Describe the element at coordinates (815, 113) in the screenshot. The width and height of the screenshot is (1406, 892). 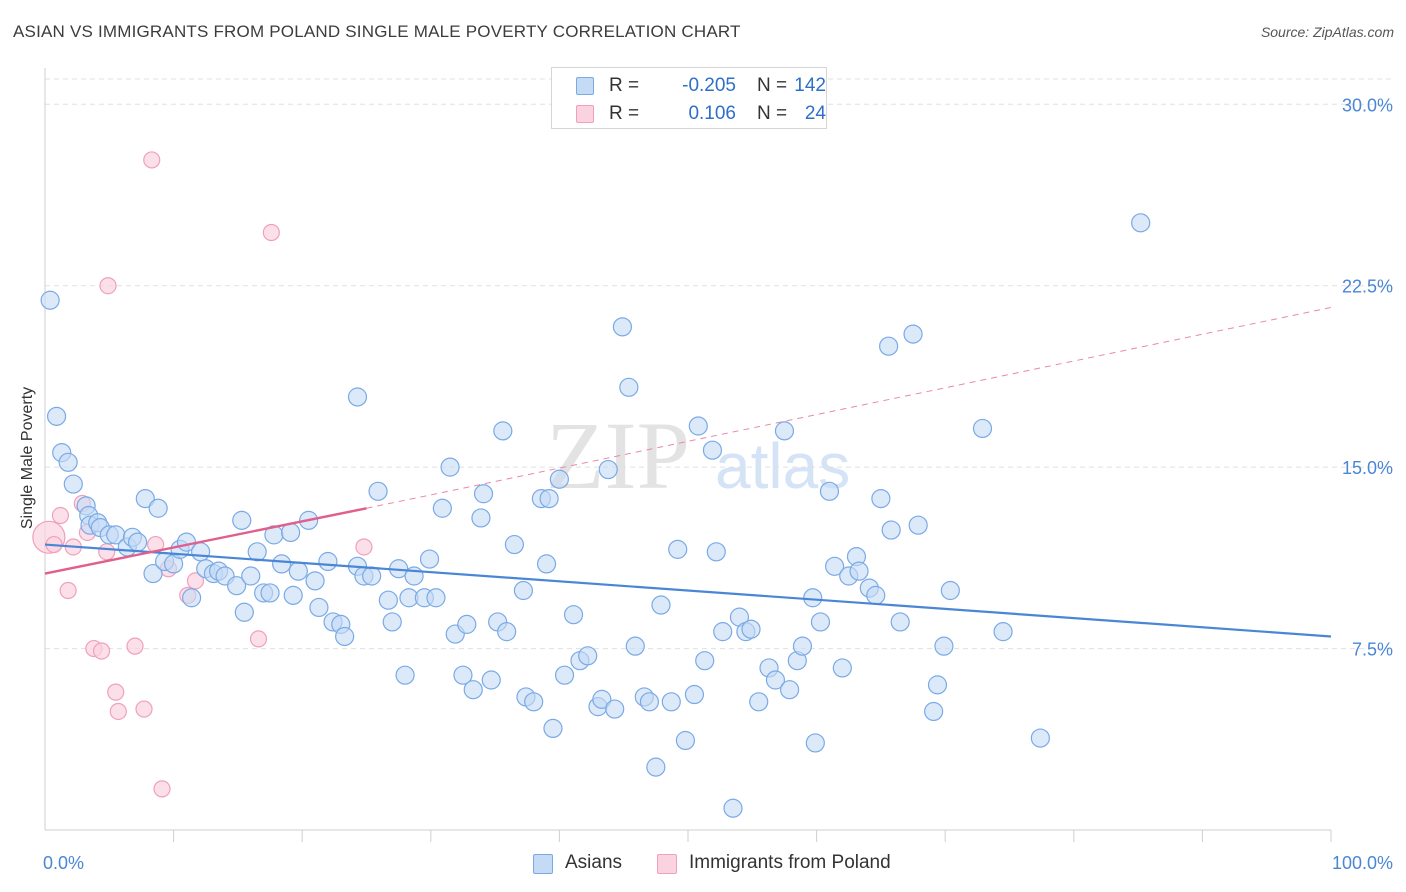
I see `poland-n-value: 24` at that location.